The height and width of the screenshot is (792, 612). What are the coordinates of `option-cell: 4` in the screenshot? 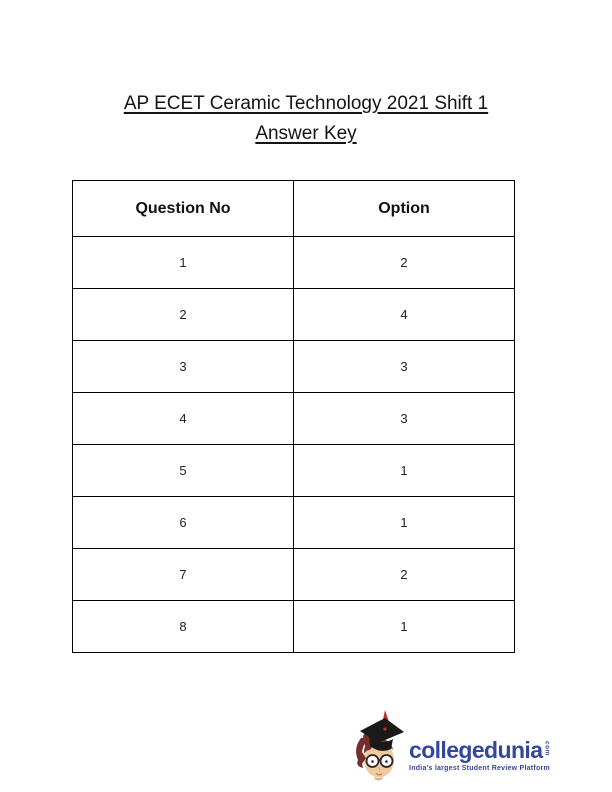 It's located at (404, 314).